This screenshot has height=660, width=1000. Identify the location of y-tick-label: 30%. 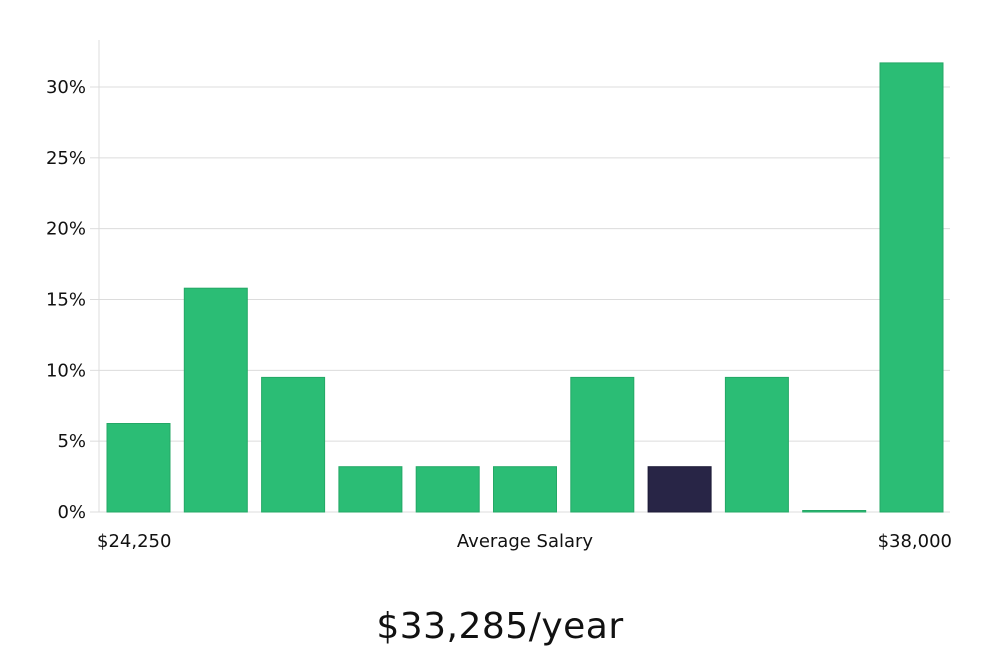
(66, 87).